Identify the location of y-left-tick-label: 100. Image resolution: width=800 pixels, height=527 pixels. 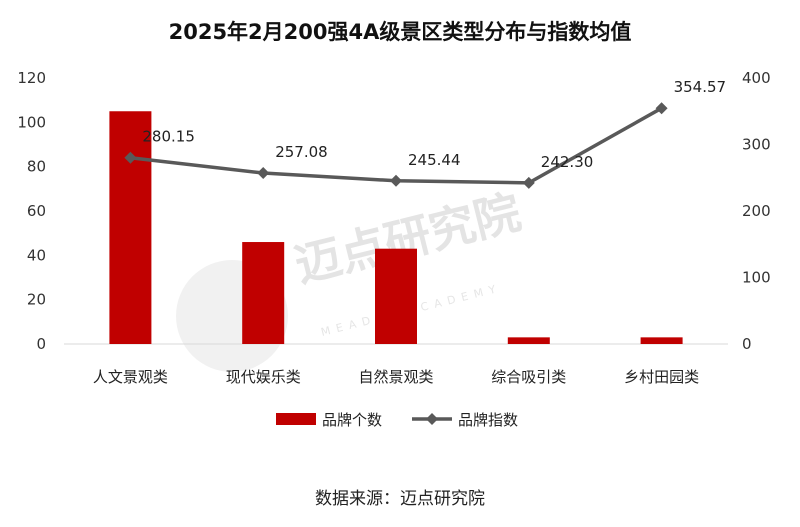
(31, 122).